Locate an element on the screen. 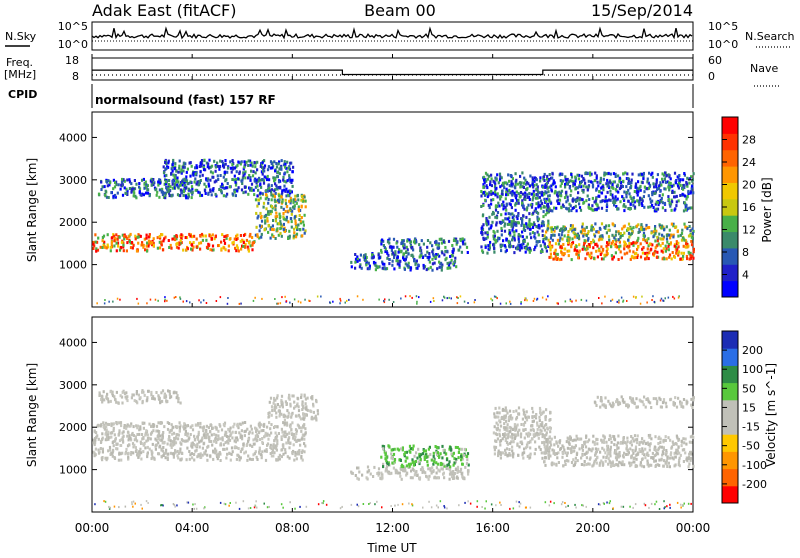 Image resolution: width=800 pixels, height=558 pixels. power-colorbar-swatch is located at coordinates (730, 125).